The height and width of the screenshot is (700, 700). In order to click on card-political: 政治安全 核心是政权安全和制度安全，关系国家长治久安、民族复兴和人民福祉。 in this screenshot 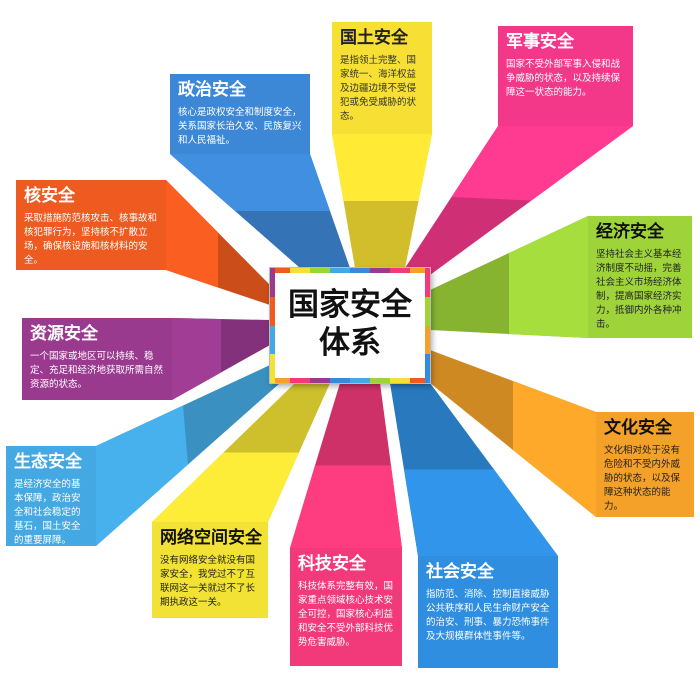, I will do `click(240, 114)`.